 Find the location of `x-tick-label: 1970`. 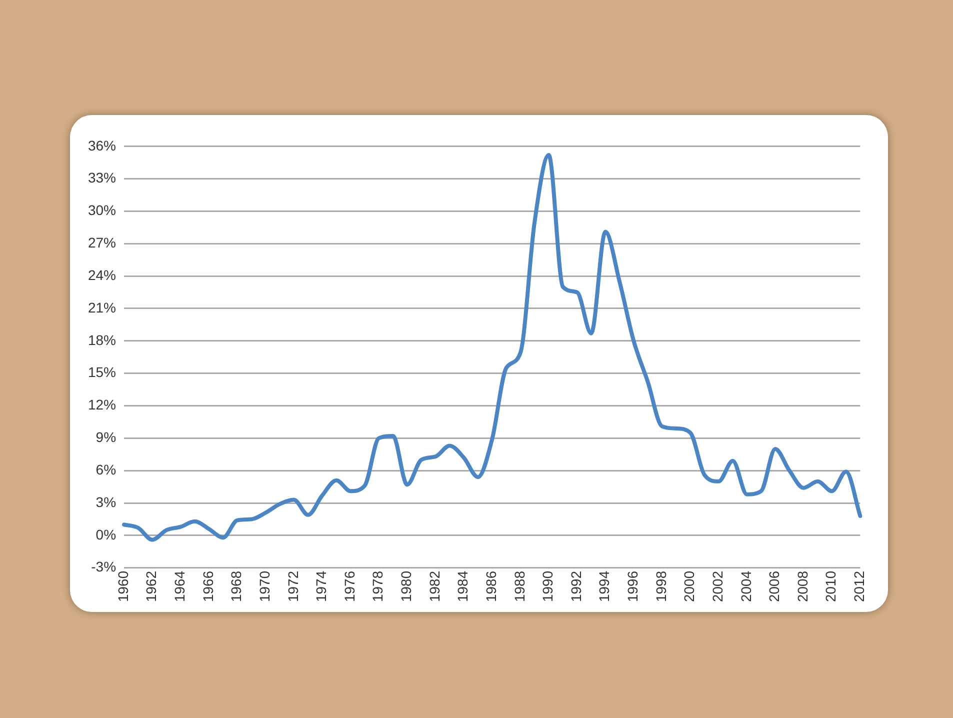

x-tick-label: 1970 is located at coordinates (264, 586).